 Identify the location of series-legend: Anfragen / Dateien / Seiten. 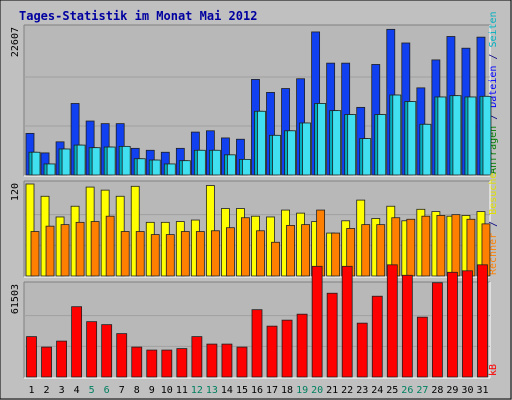
(493, 92).